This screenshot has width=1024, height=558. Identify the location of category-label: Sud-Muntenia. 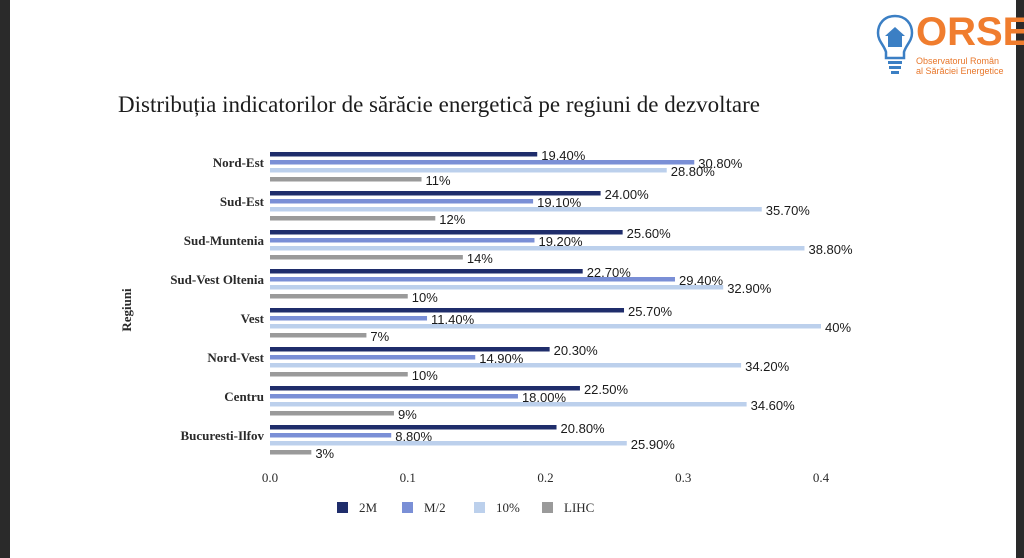
(224, 240).